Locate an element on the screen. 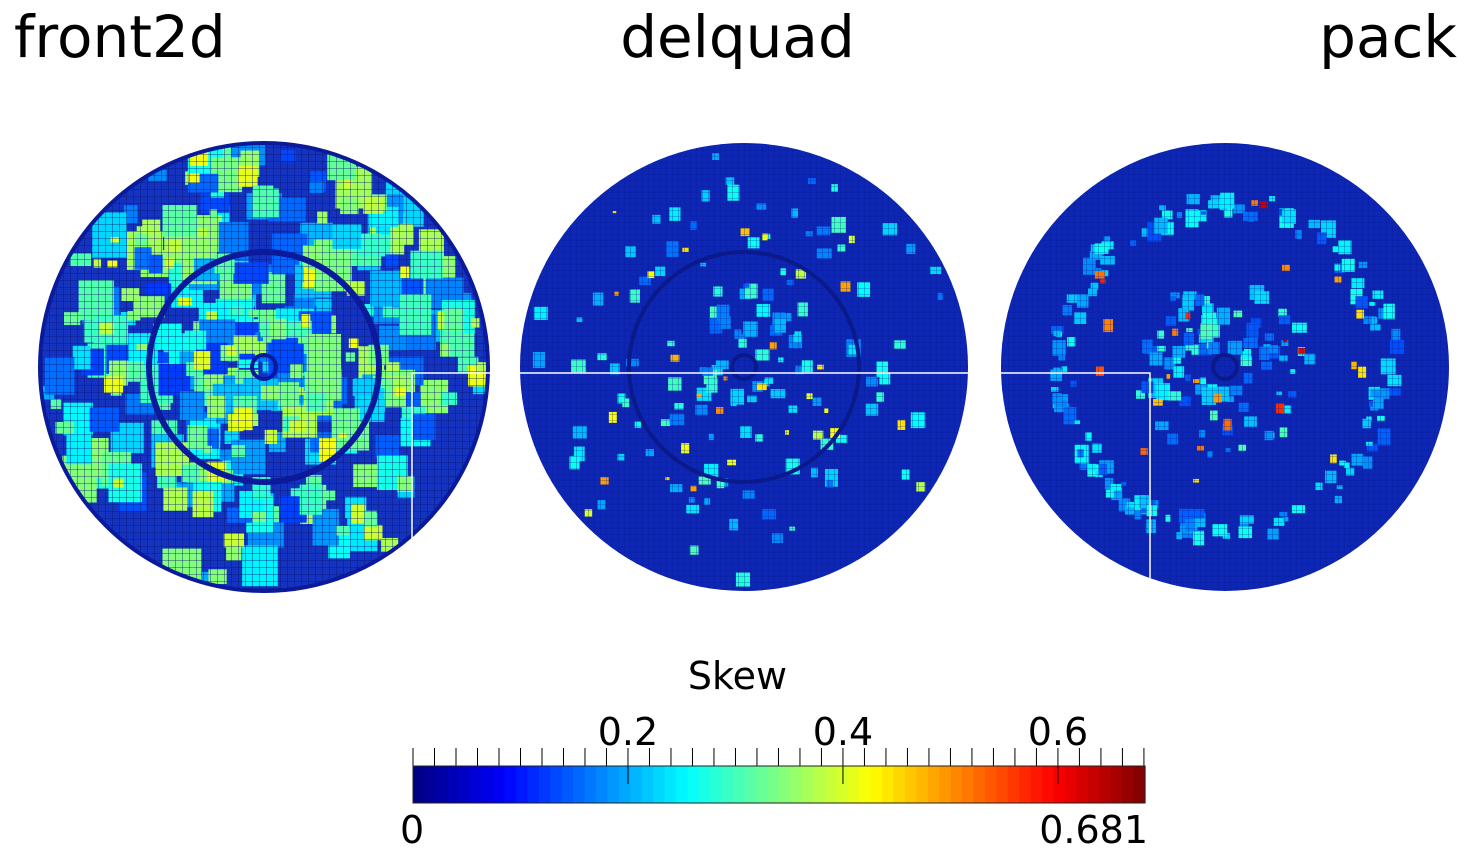  colorbar-min-label: 0 is located at coordinates (412, 830).